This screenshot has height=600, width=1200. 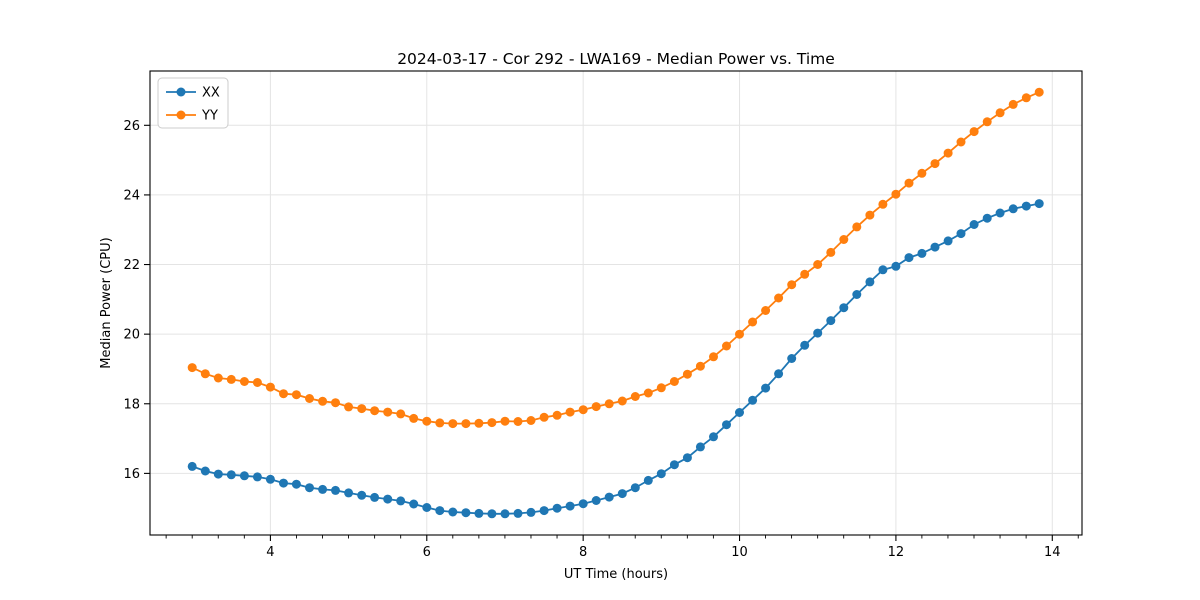 What do you see at coordinates (211, 93) in the screenshot?
I see `legend-label-xx: XX` at bounding box center [211, 93].